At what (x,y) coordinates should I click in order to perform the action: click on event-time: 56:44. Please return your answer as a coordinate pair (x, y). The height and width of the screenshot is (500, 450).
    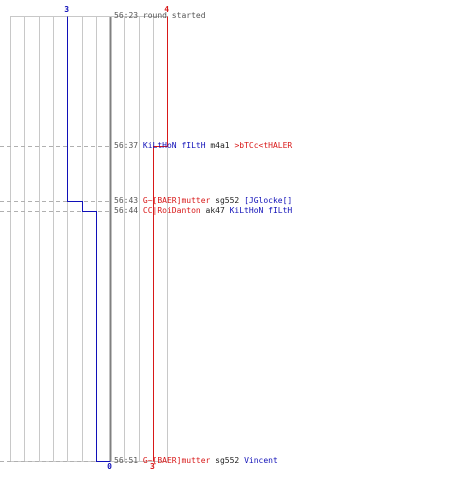
    Looking at the image, I should click on (128, 210).